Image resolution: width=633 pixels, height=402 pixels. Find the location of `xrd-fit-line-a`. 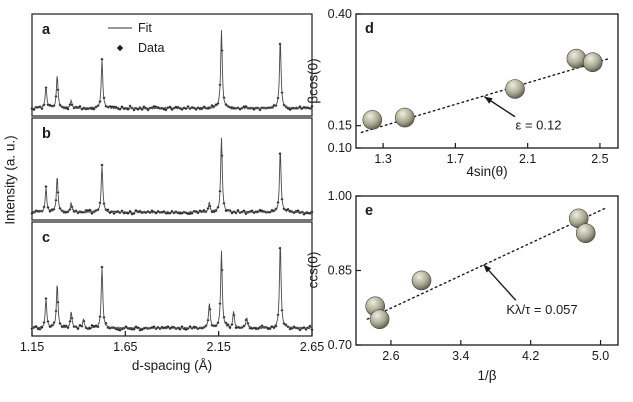

xrd-fit-line-a is located at coordinates (172, 70).